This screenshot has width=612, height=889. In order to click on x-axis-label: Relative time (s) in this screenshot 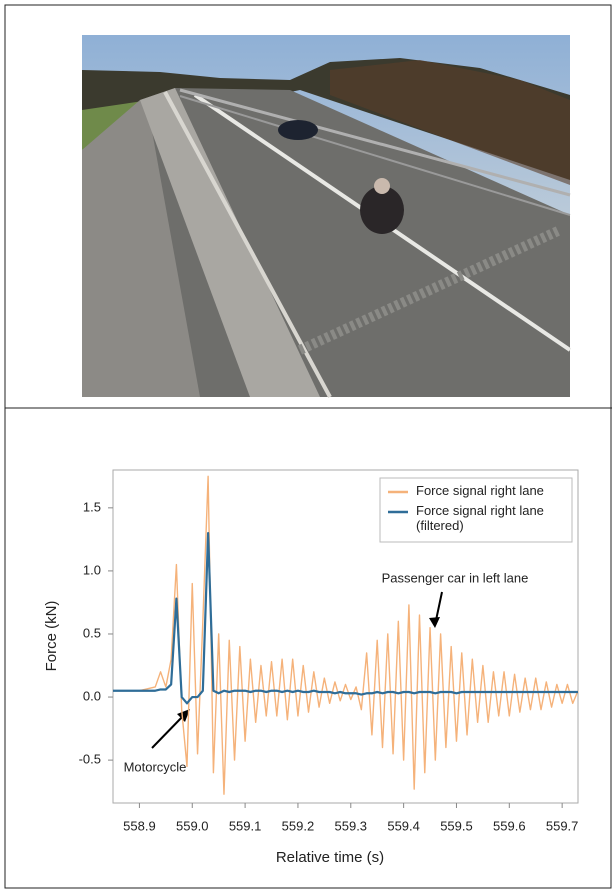, I will do `click(330, 857)`.